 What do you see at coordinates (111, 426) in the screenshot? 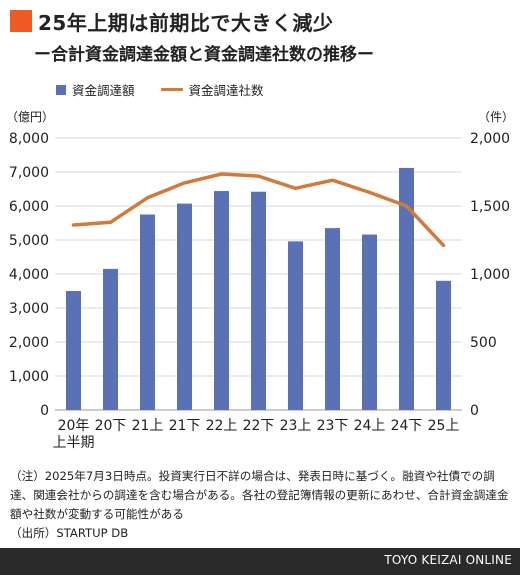
I see `x-tick-label: 20下` at bounding box center [111, 426].